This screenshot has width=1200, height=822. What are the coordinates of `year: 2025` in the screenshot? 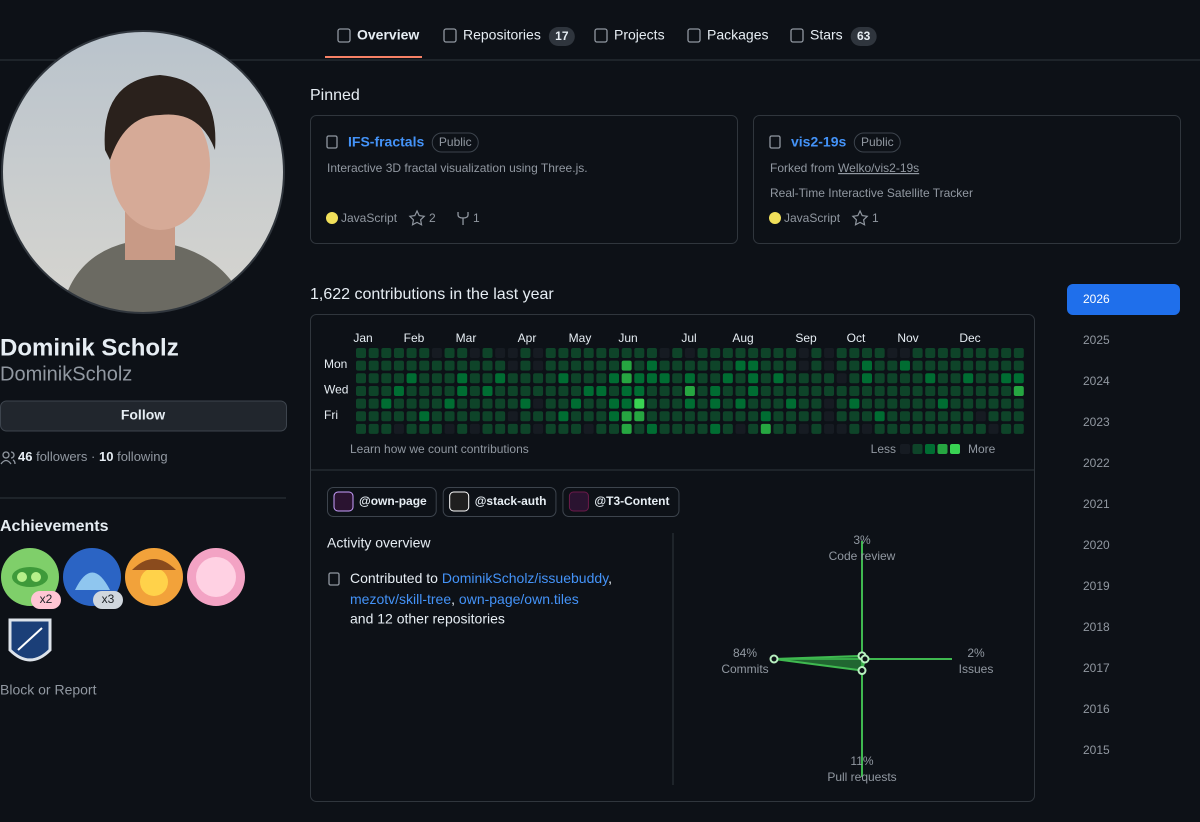 It's located at (1096, 340).